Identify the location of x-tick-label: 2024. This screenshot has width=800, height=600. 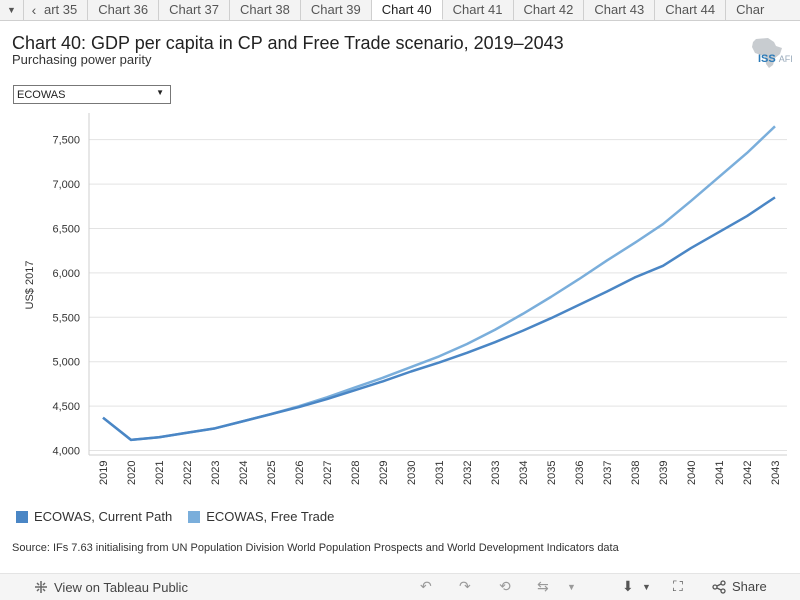
(244, 473).